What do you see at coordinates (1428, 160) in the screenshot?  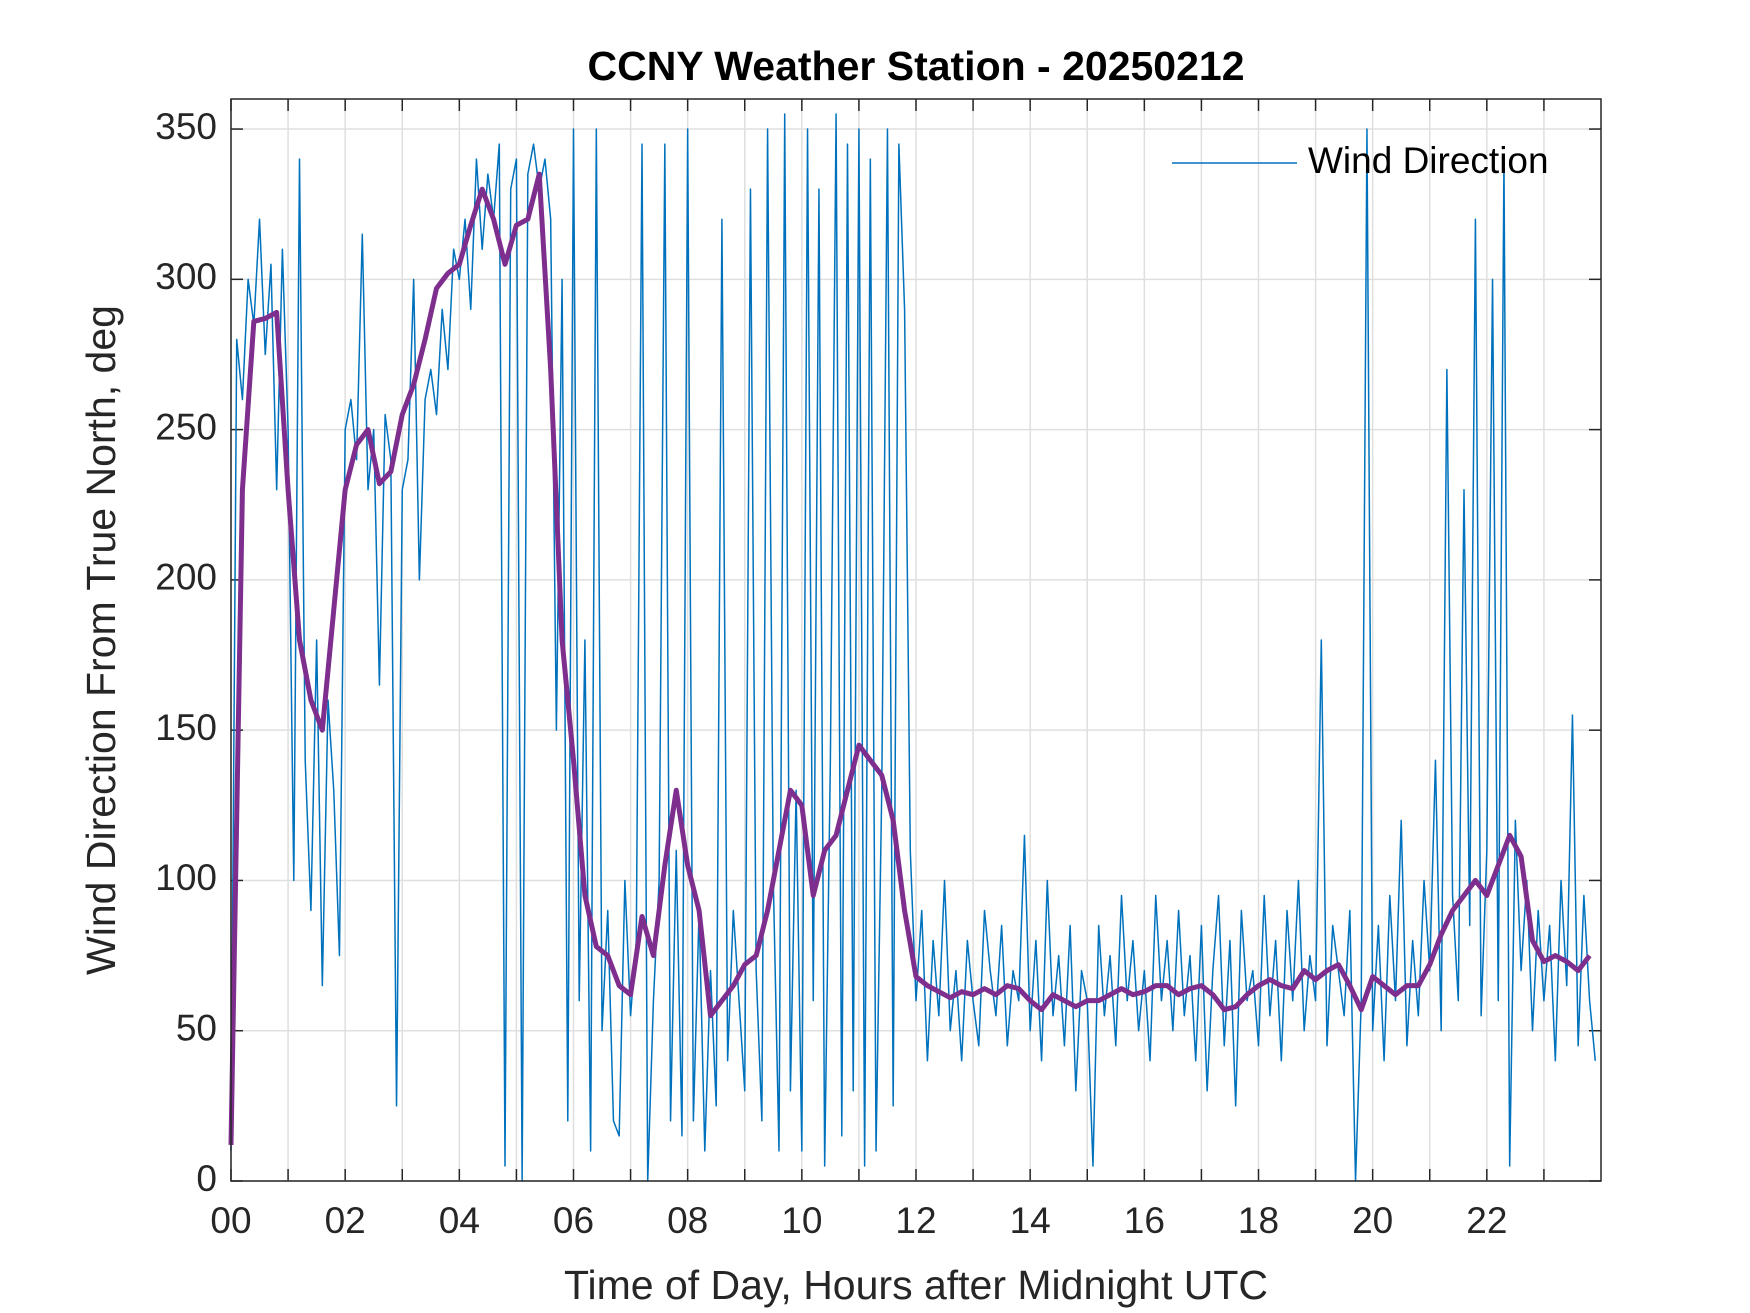 I see `legend-label: Wind Direction` at bounding box center [1428, 160].